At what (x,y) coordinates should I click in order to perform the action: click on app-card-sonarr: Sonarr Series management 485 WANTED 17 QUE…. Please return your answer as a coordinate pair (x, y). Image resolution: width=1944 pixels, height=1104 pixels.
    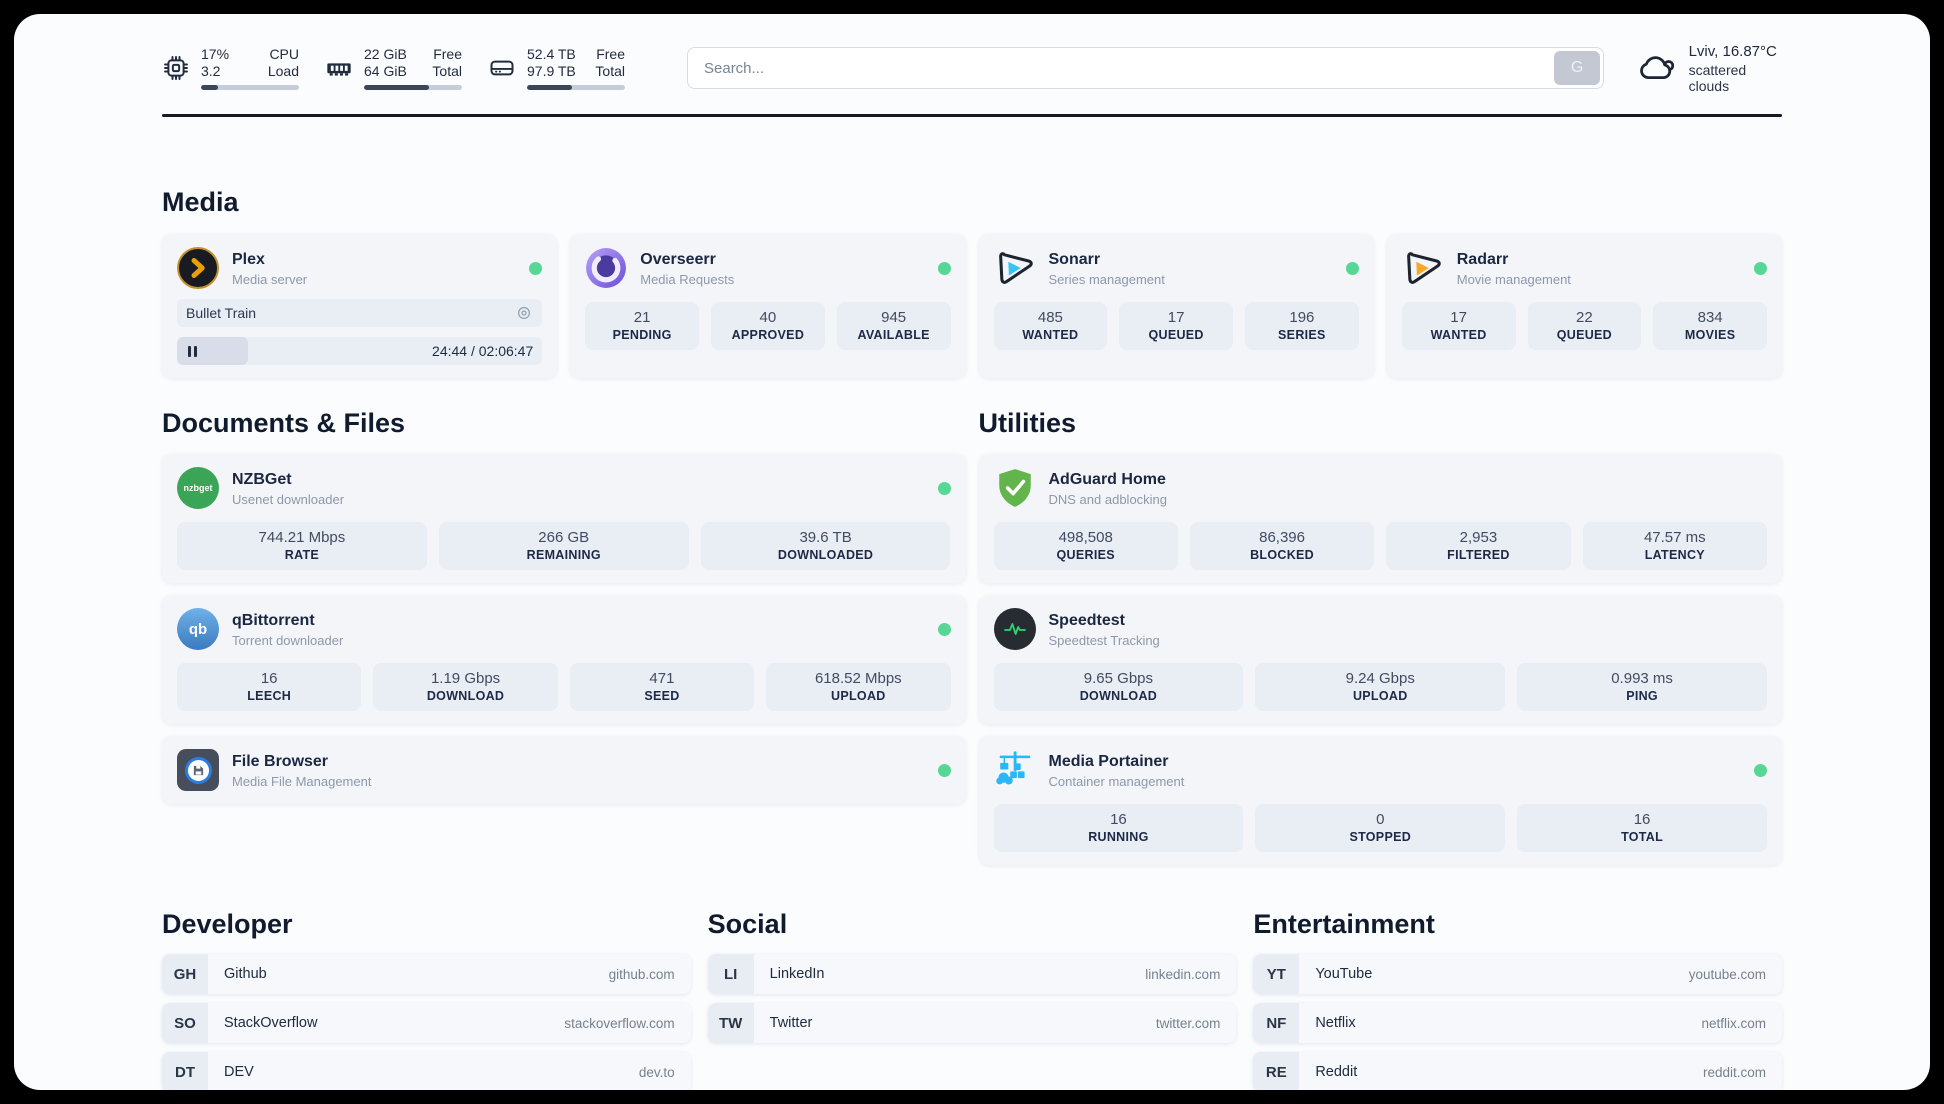
    Looking at the image, I should click on (1176, 306).